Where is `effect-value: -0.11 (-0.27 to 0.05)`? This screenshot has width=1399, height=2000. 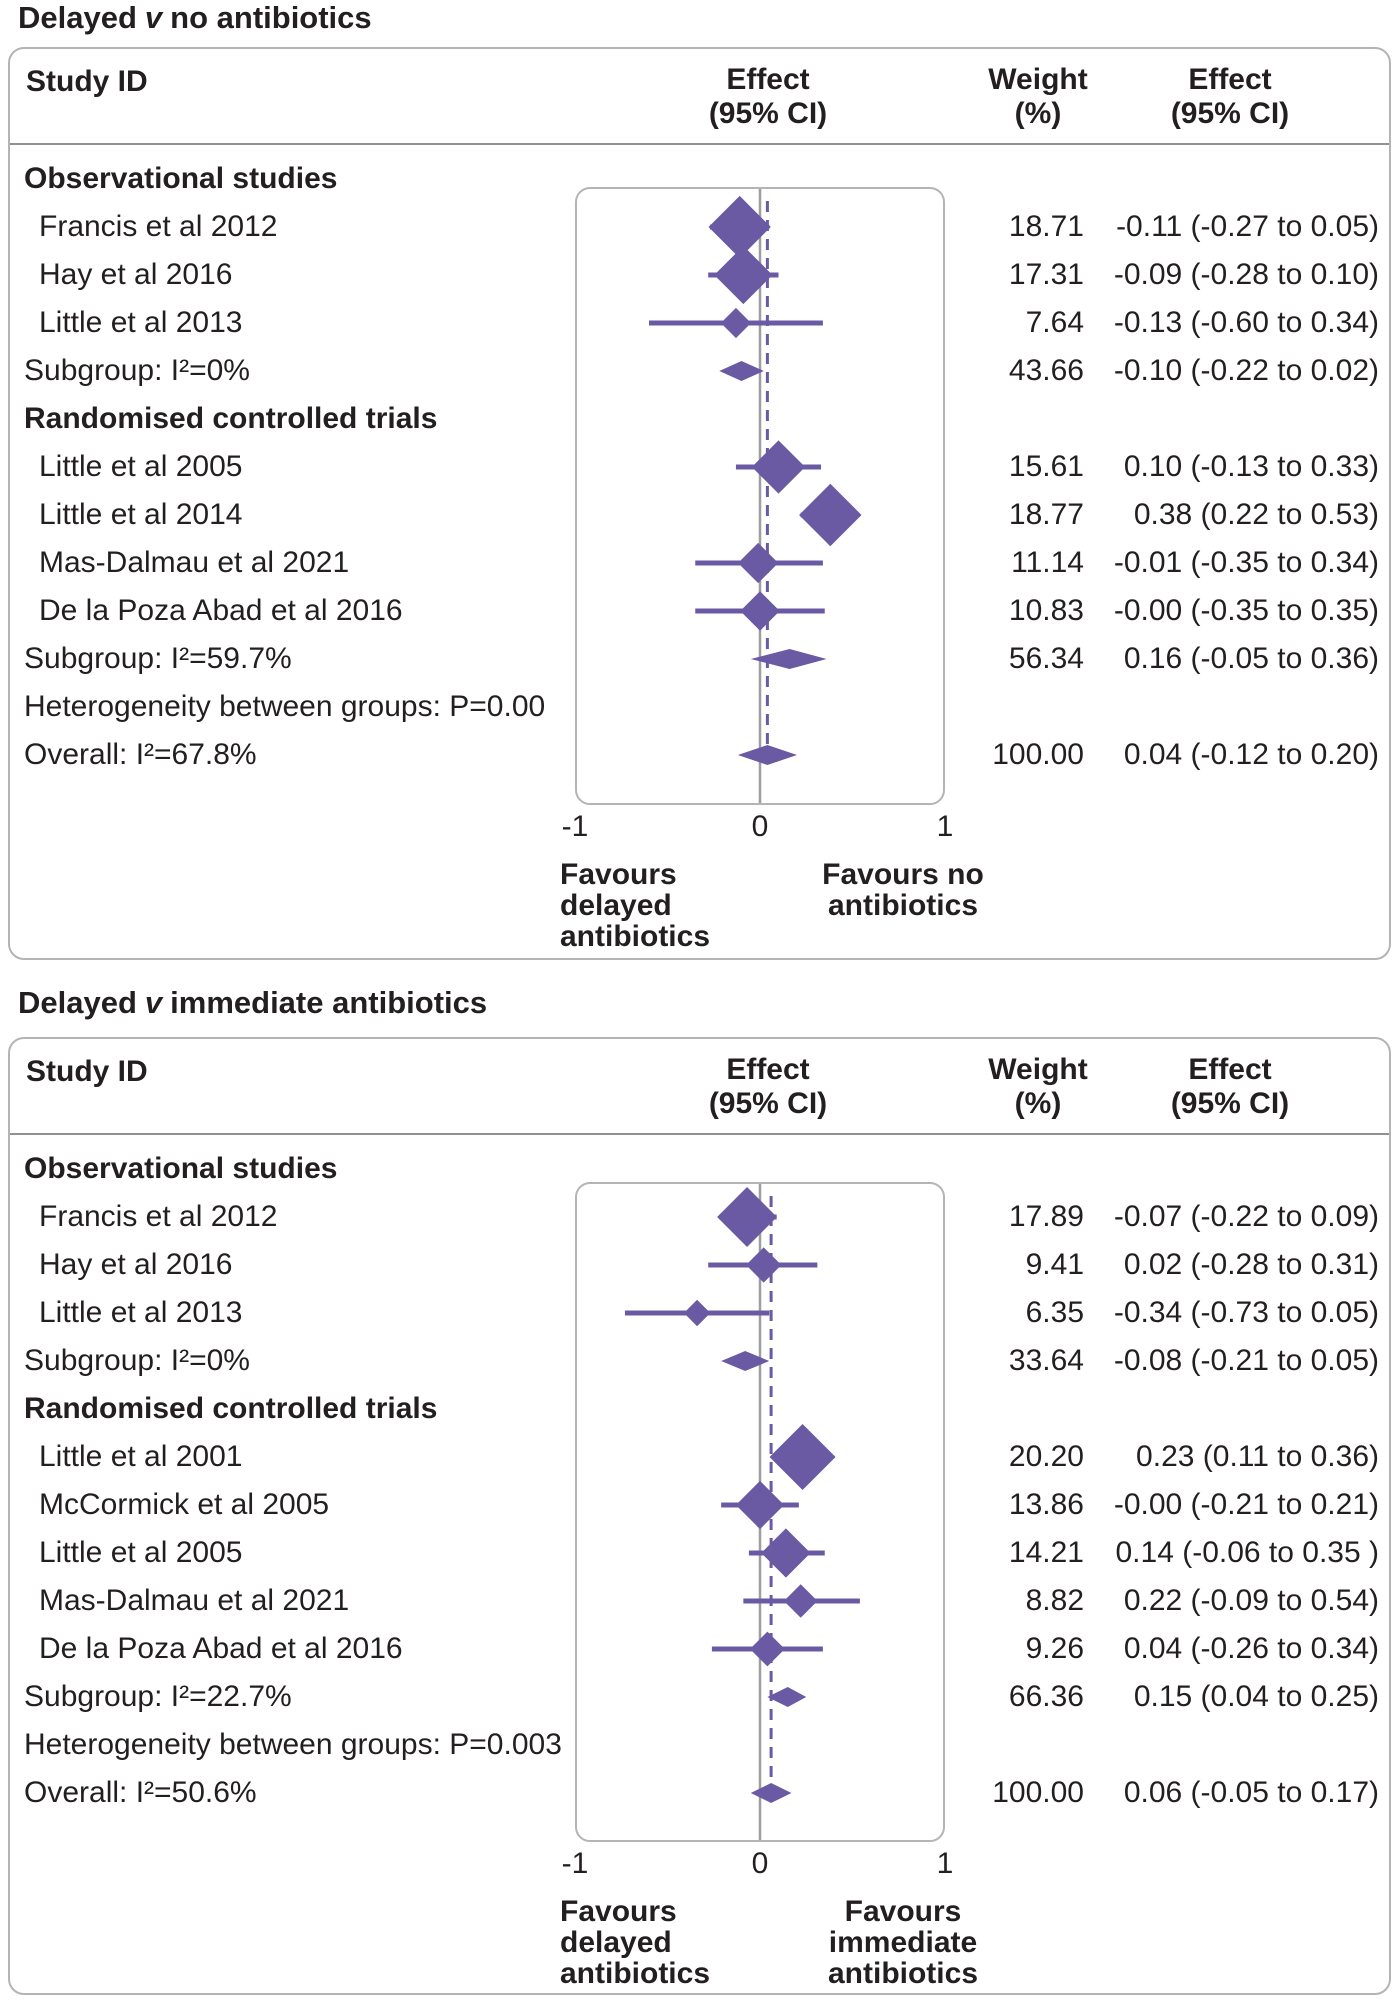 effect-value: -0.11 (-0.27 to 0.05) is located at coordinates (1247, 226).